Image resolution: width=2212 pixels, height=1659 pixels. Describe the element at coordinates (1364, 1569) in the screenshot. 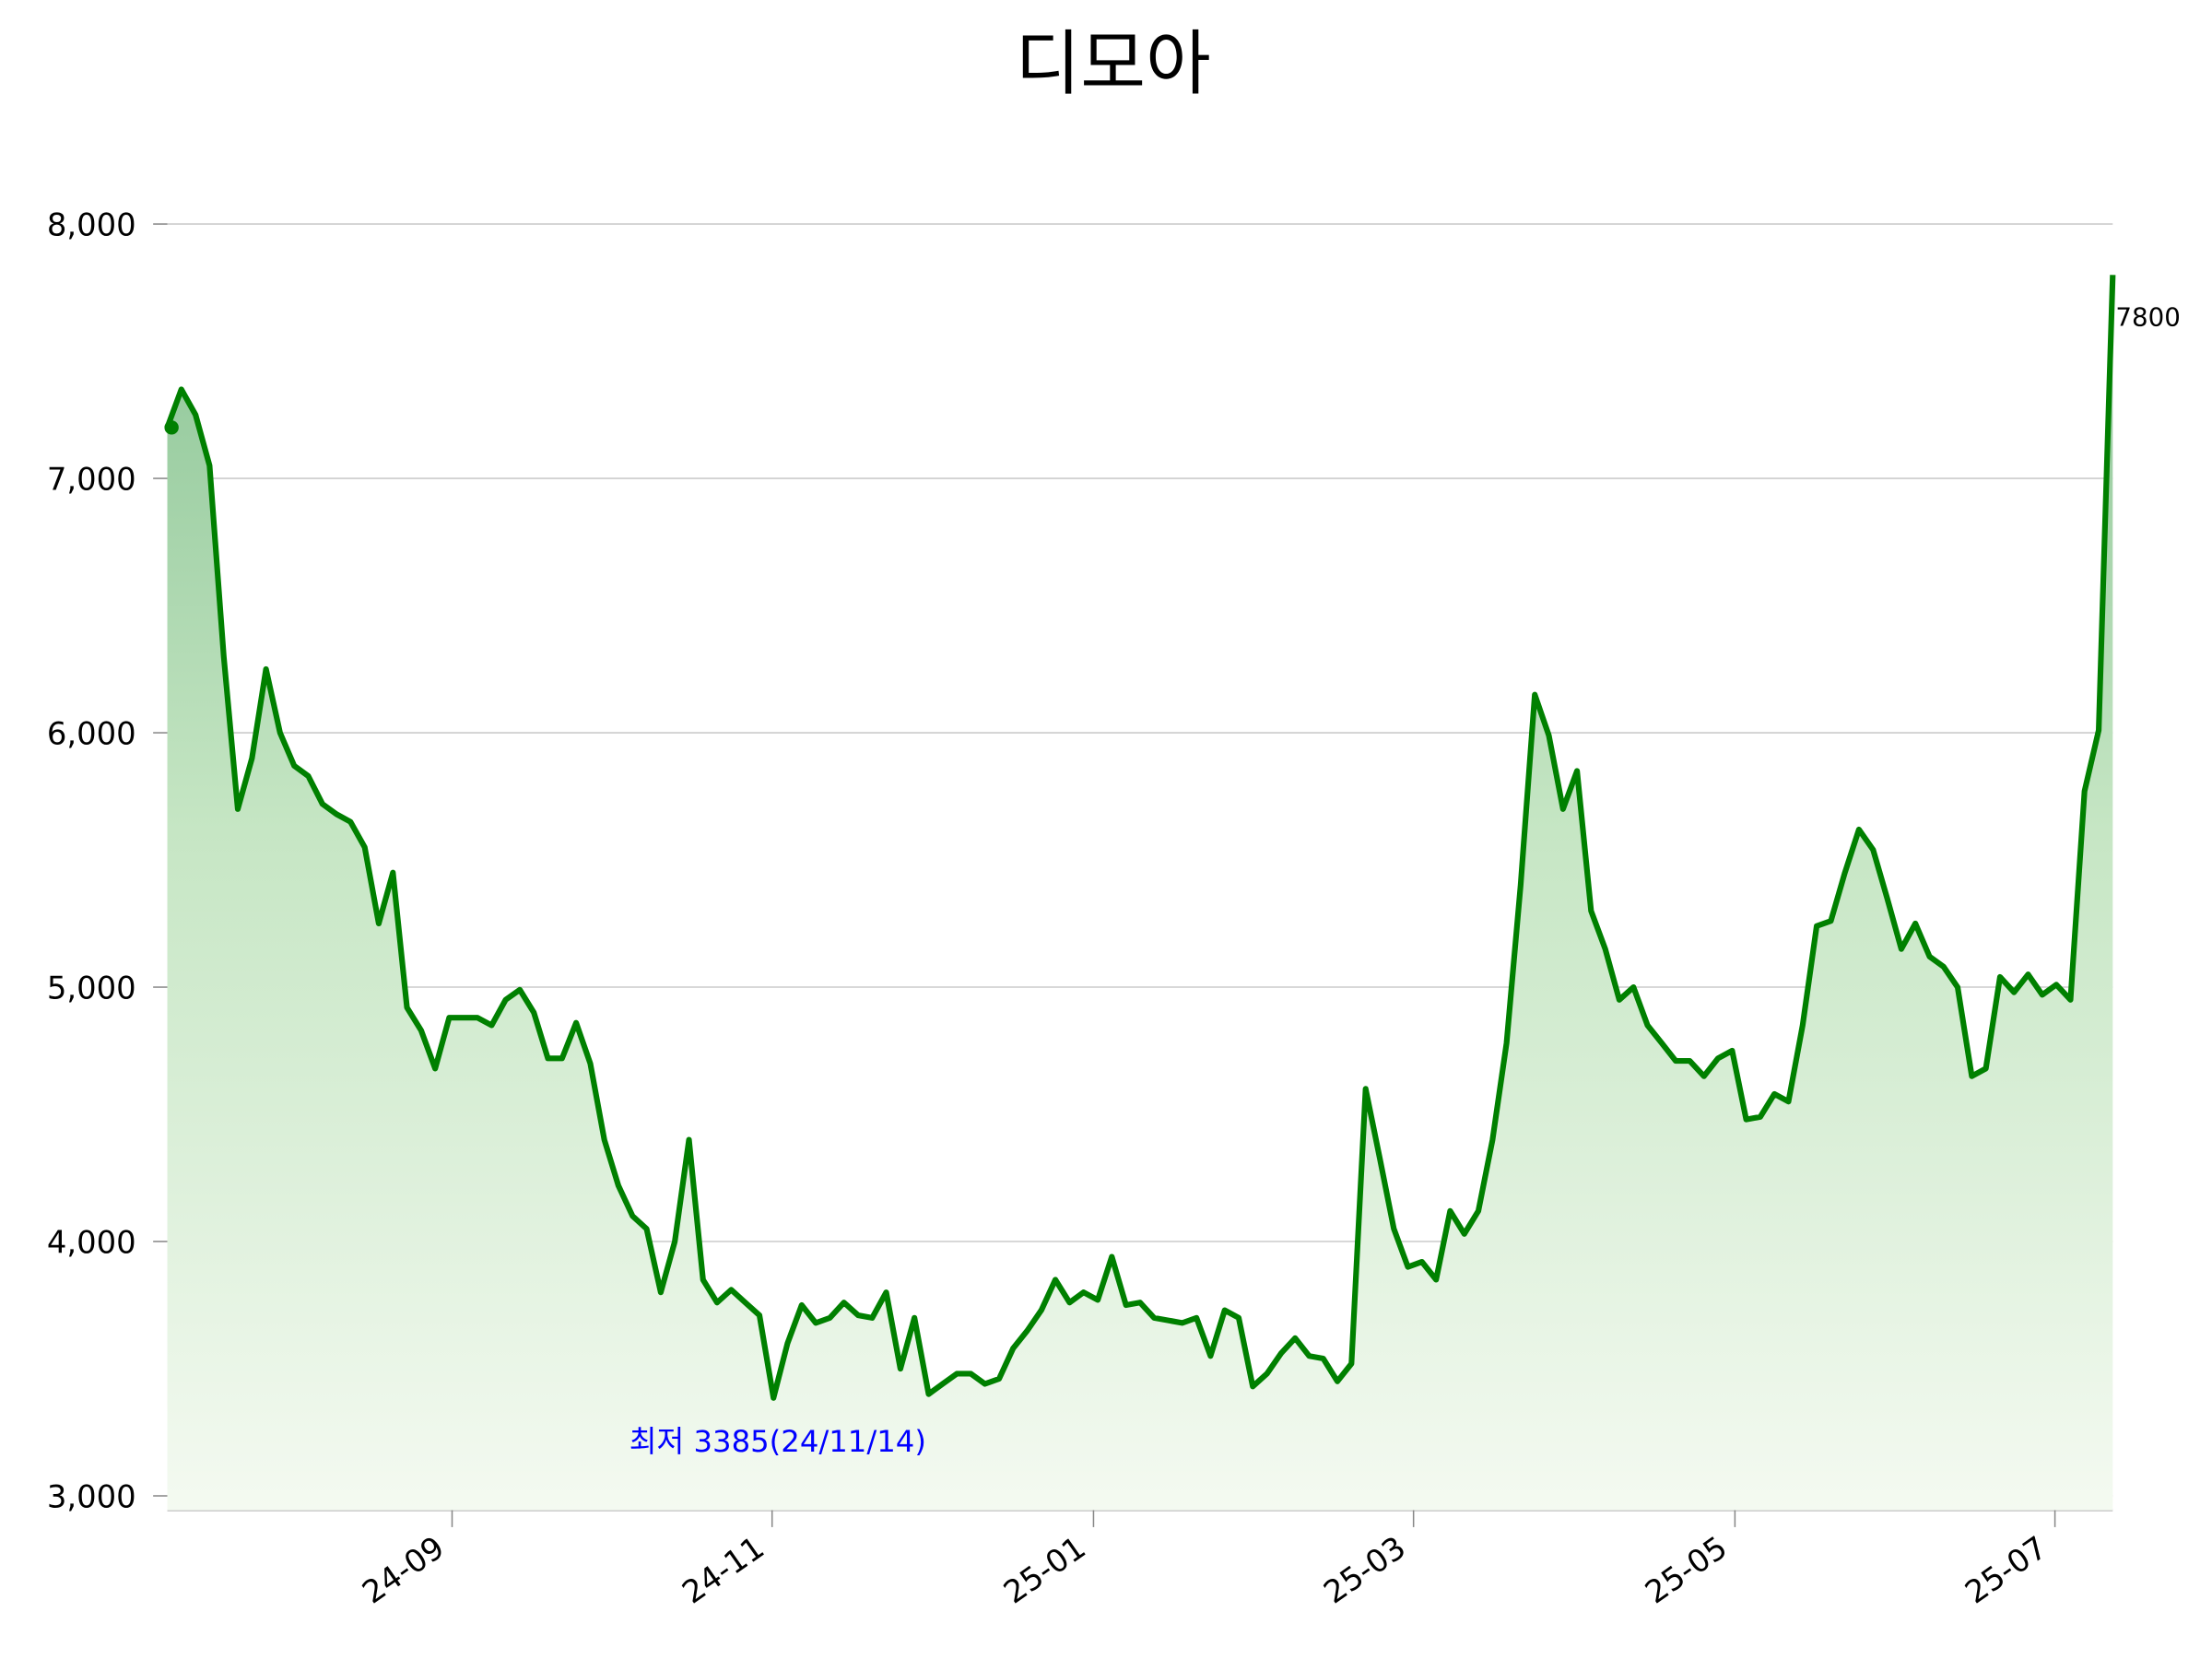

I see `x-tick-label: 25-03` at that location.